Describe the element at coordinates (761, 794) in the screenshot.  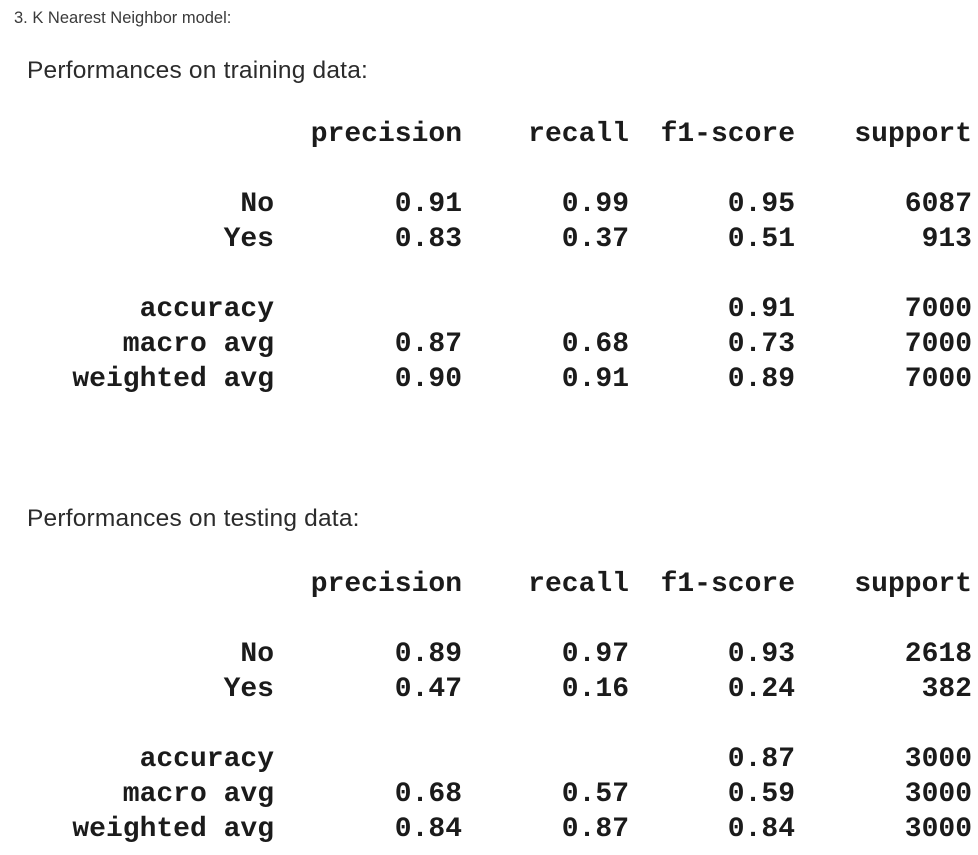
I see `cell-f1score: 0.59` at that location.